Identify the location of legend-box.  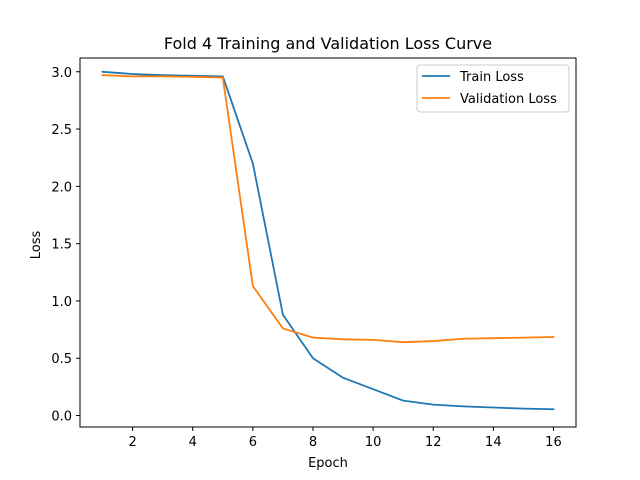
(493, 88).